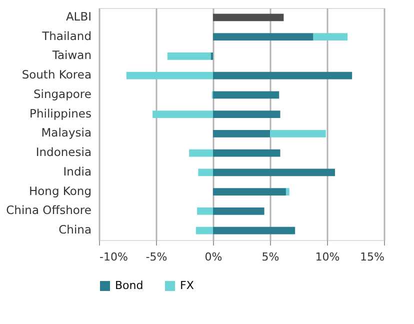 The width and height of the screenshot is (414, 324). I want to click on y-tick-label: China Offshore, so click(49, 210).